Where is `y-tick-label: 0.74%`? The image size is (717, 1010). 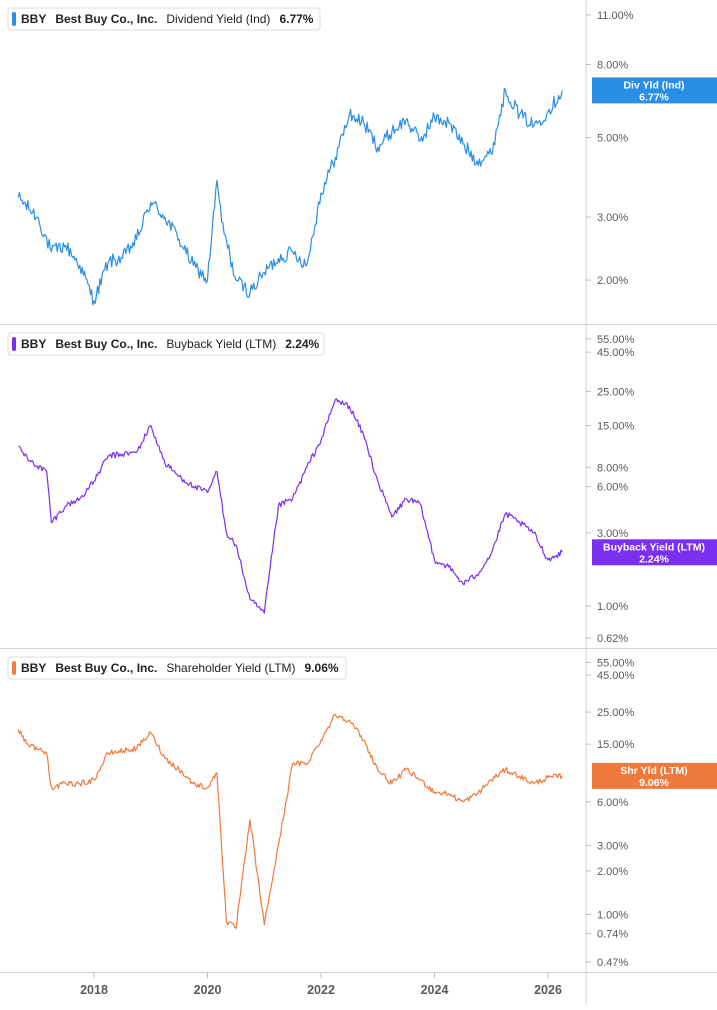
y-tick-label: 0.74% is located at coordinates (612, 934).